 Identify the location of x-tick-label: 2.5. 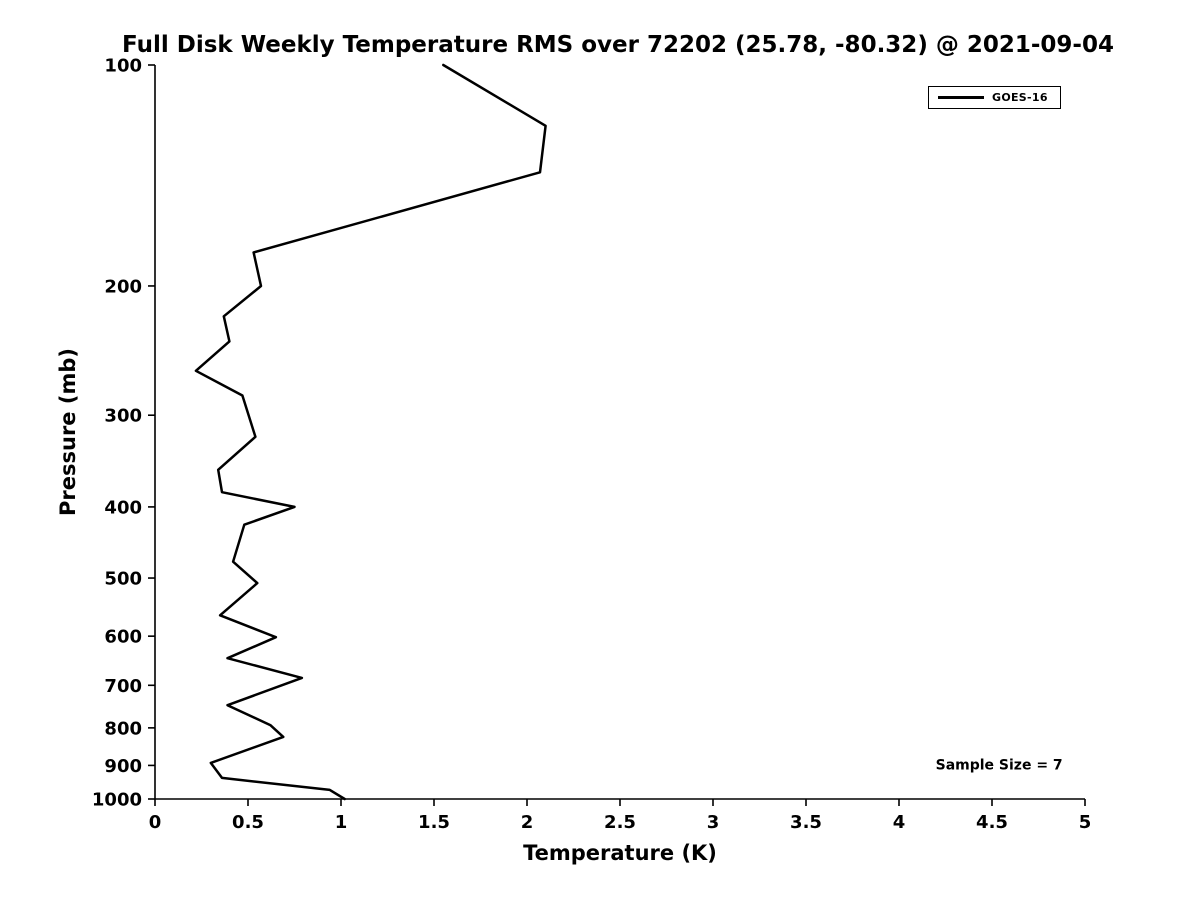
(620, 822).